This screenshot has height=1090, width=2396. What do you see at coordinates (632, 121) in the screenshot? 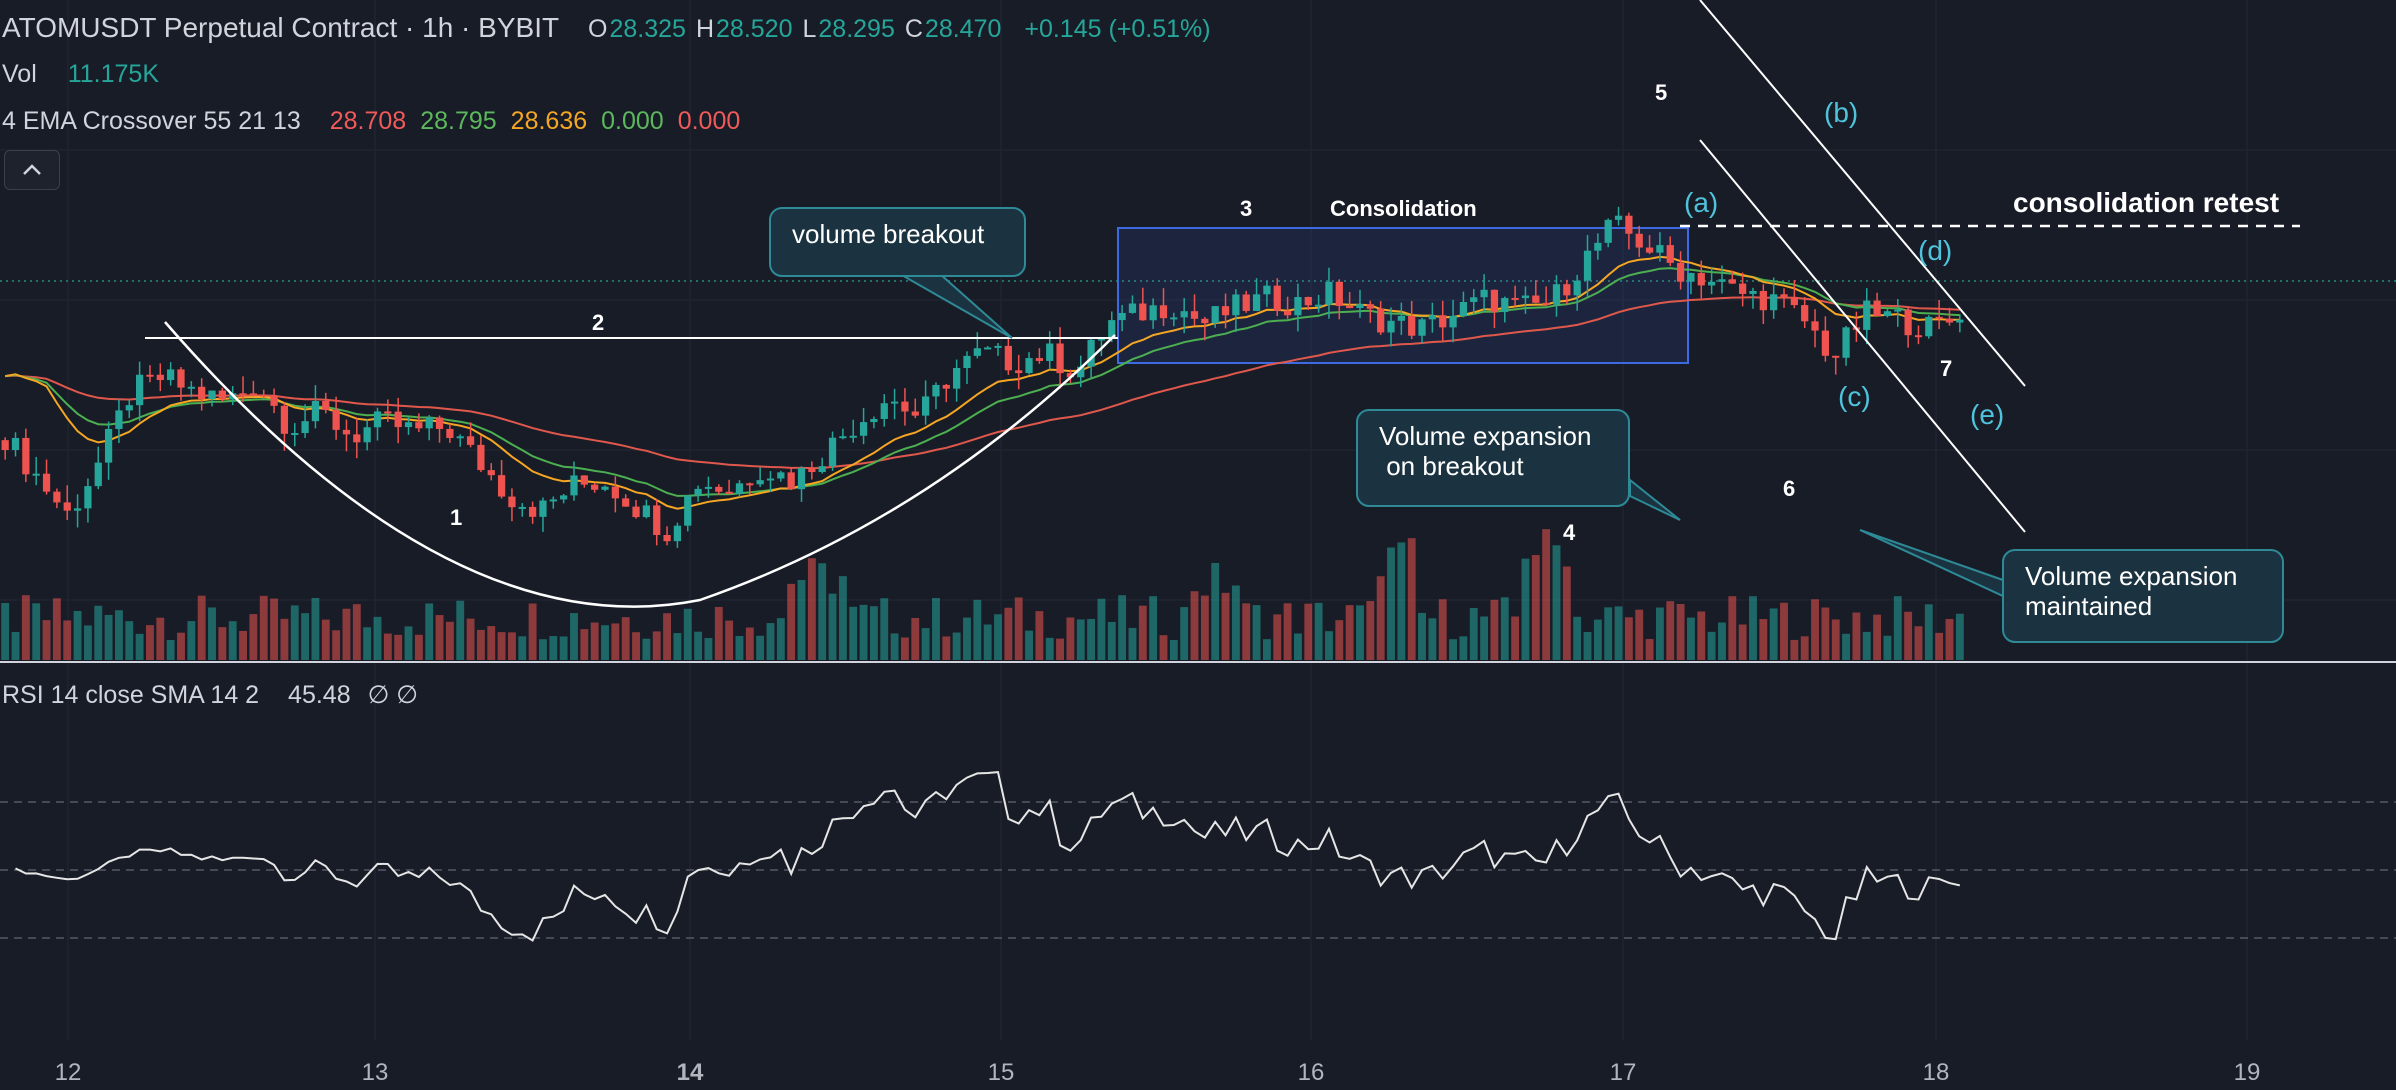
I see `ema-value: 0.000` at bounding box center [632, 121].